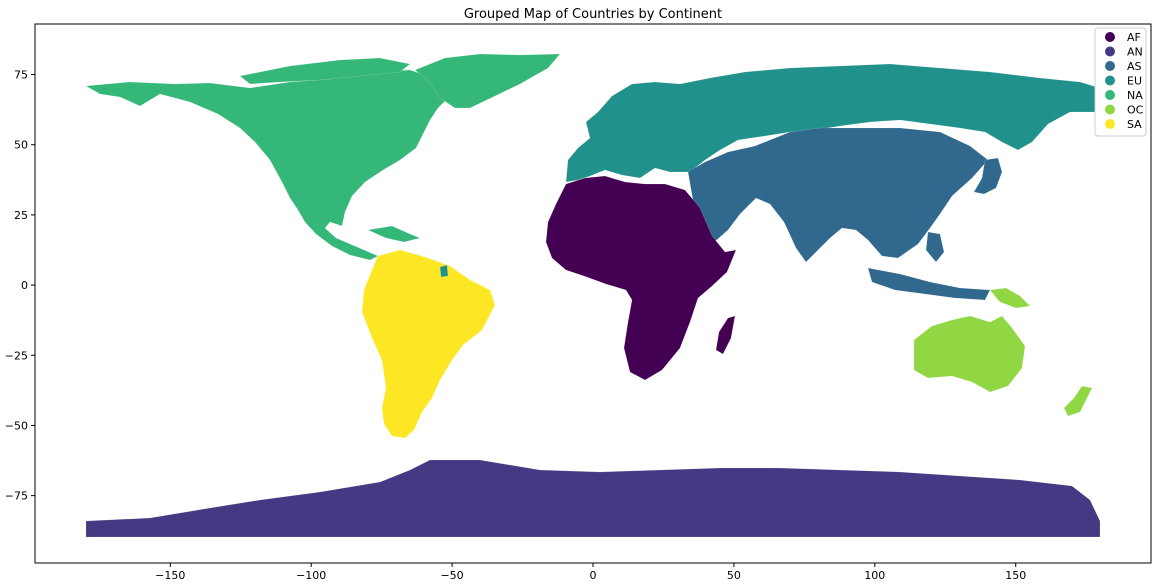 The height and width of the screenshot is (586, 1158). Describe the element at coordinates (874, 575) in the screenshot. I see `x-tick-label: 100` at that location.